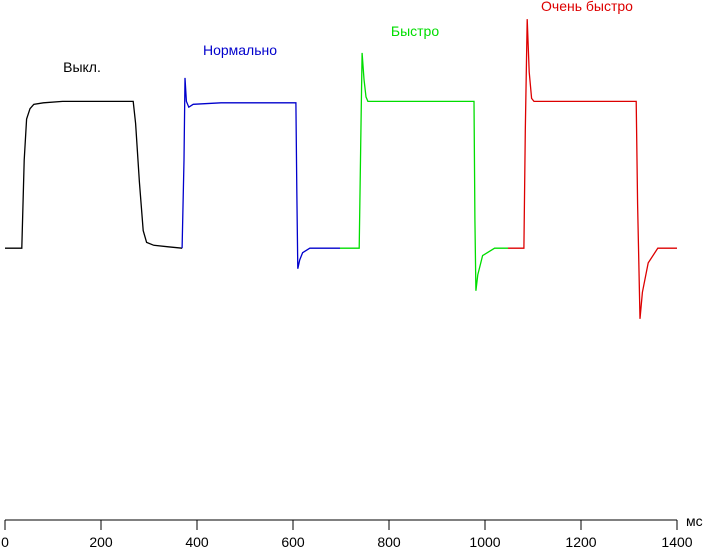  Describe the element at coordinates (389, 541) in the screenshot. I see `x-tick-label: 800` at that location.